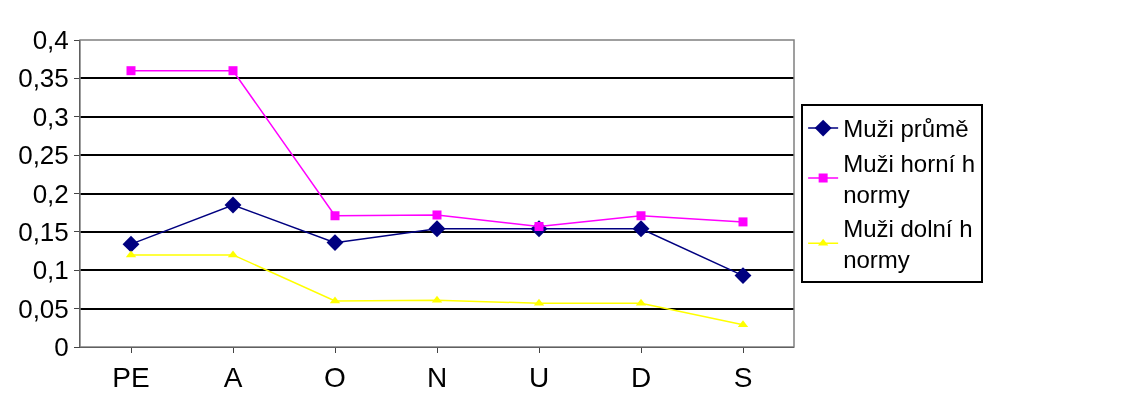 The image size is (1124, 405). I want to click on x-tick-label: PE, so click(131, 377).